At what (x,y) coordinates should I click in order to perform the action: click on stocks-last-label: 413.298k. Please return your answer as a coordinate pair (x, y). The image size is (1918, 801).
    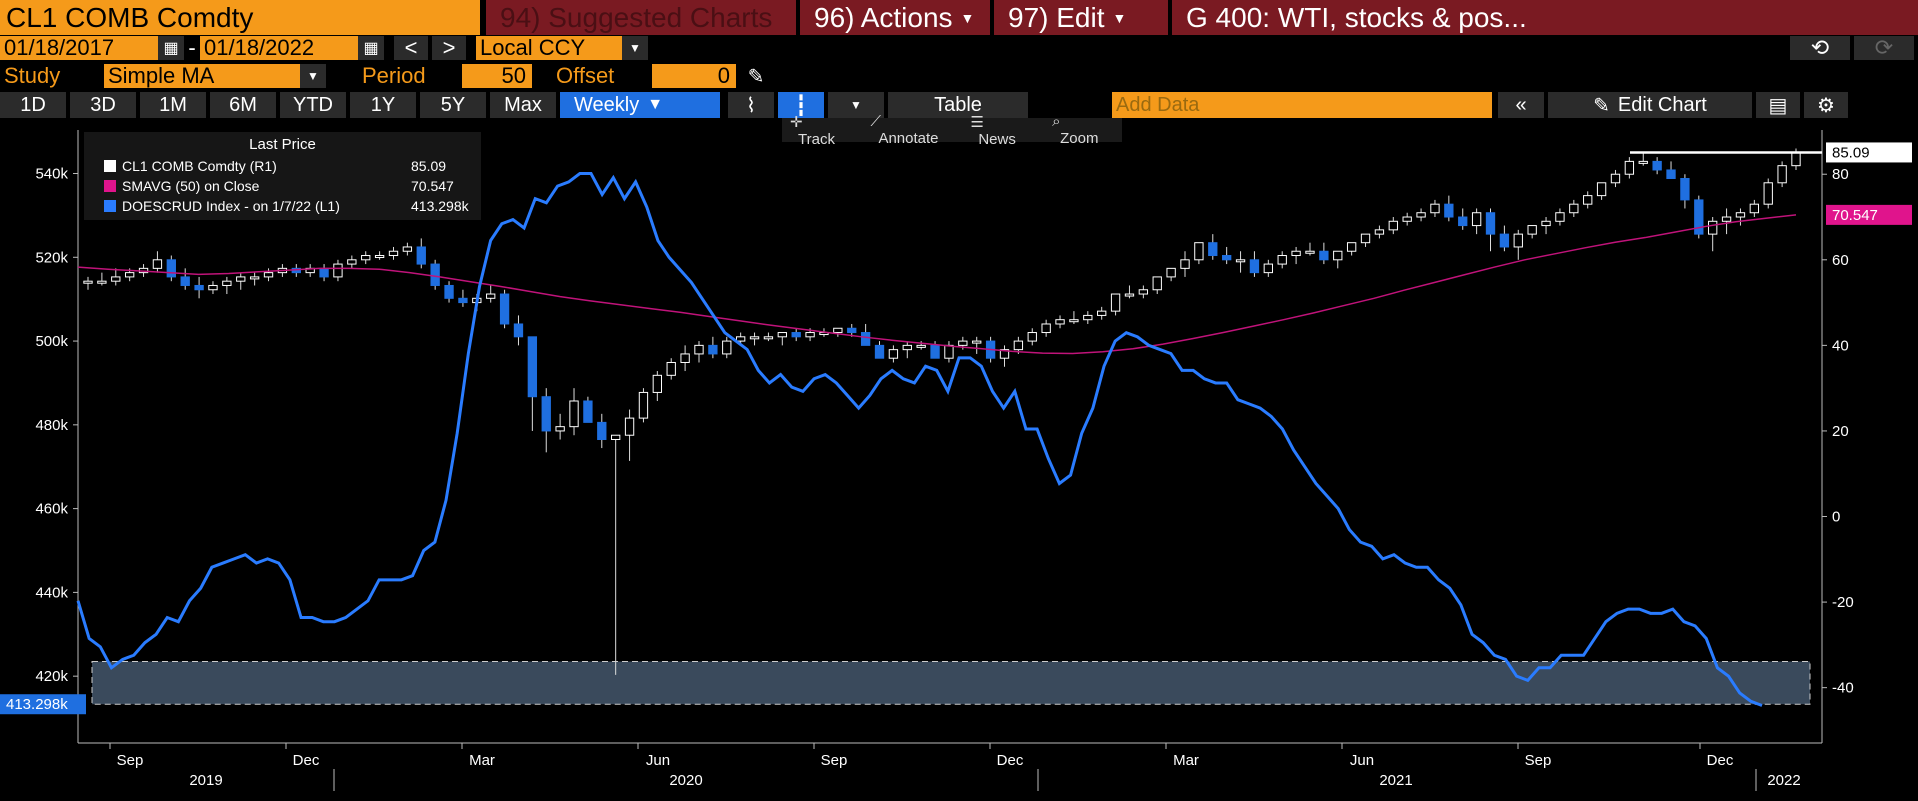
    Looking at the image, I should click on (37, 704).